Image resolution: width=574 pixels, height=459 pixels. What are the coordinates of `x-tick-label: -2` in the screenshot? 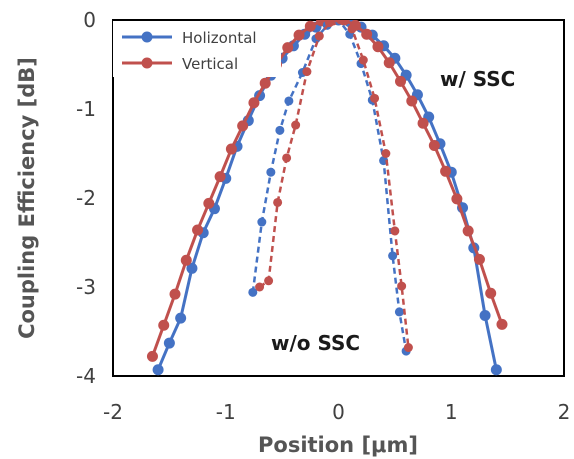 It's located at (113, 412).